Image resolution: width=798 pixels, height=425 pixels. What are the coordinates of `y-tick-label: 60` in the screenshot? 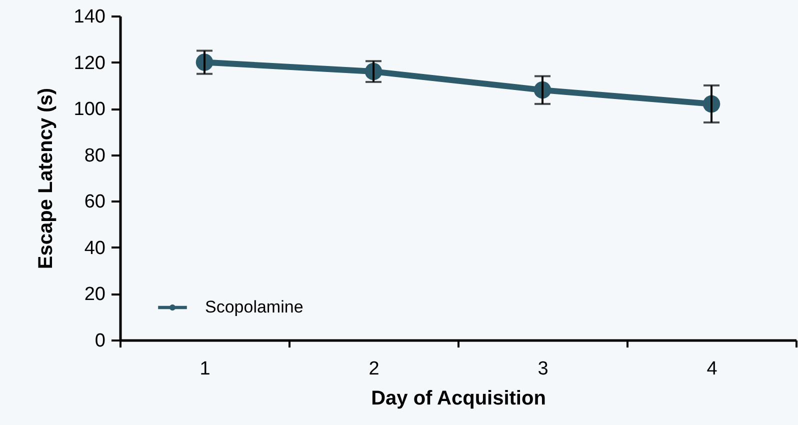 It's located at (95, 202).